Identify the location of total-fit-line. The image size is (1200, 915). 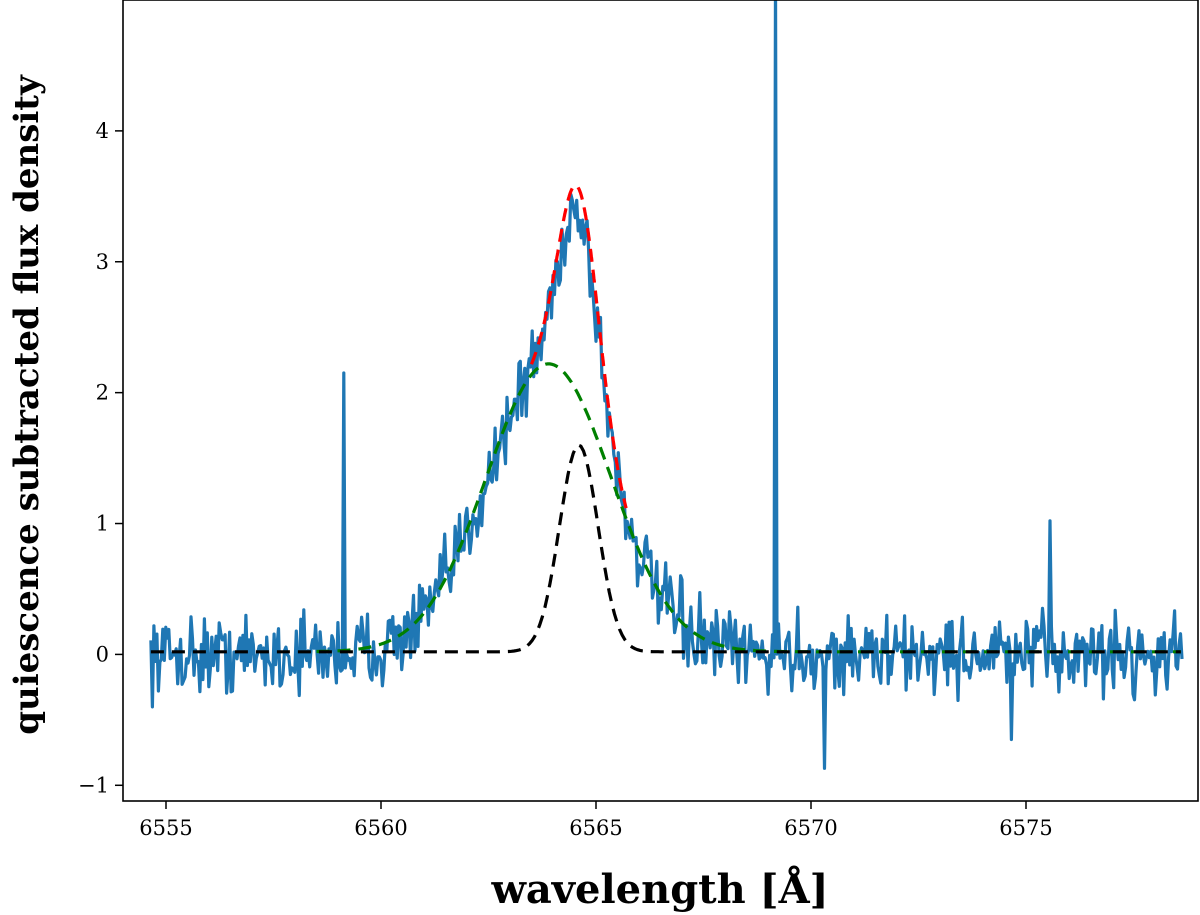
(578, 346).